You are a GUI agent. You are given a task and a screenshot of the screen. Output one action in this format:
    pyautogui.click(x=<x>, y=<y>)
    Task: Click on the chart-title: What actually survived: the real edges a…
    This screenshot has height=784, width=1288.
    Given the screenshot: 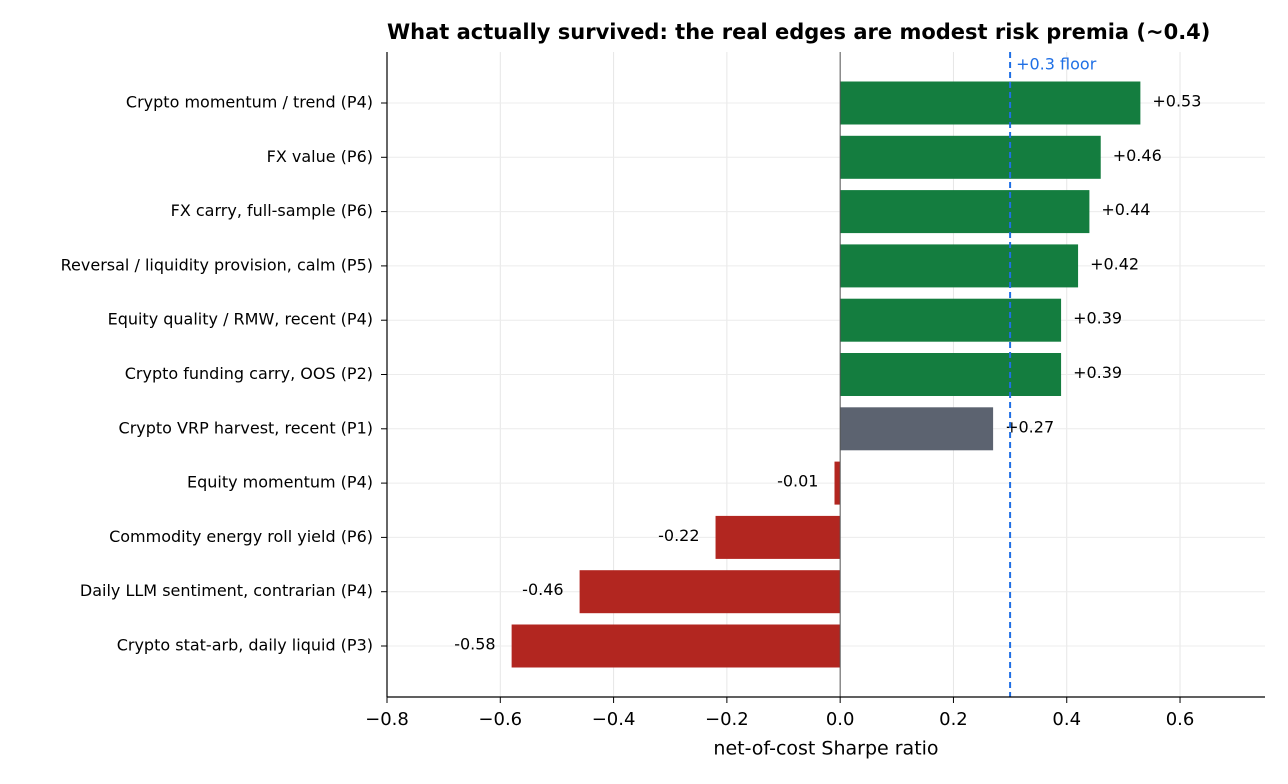 What is the action you would take?
    pyautogui.click(x=798, y=32)
    